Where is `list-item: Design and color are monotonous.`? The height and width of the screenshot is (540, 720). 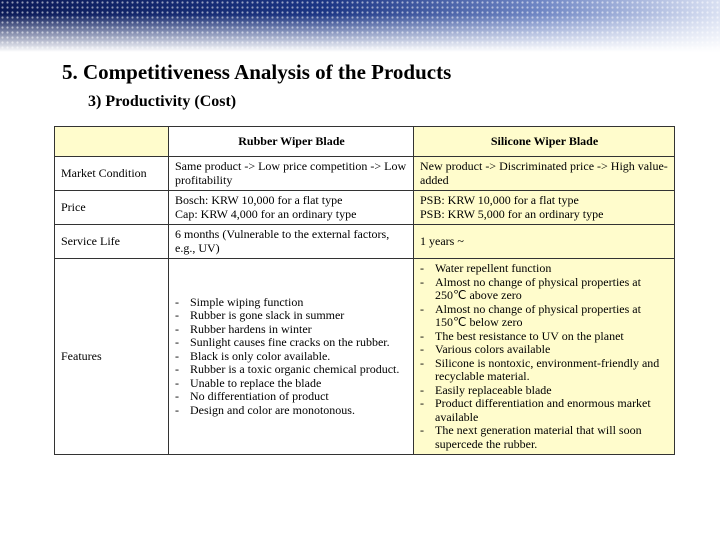
list-item: Design and color are monotonous. is located at coordinates (291, 410).